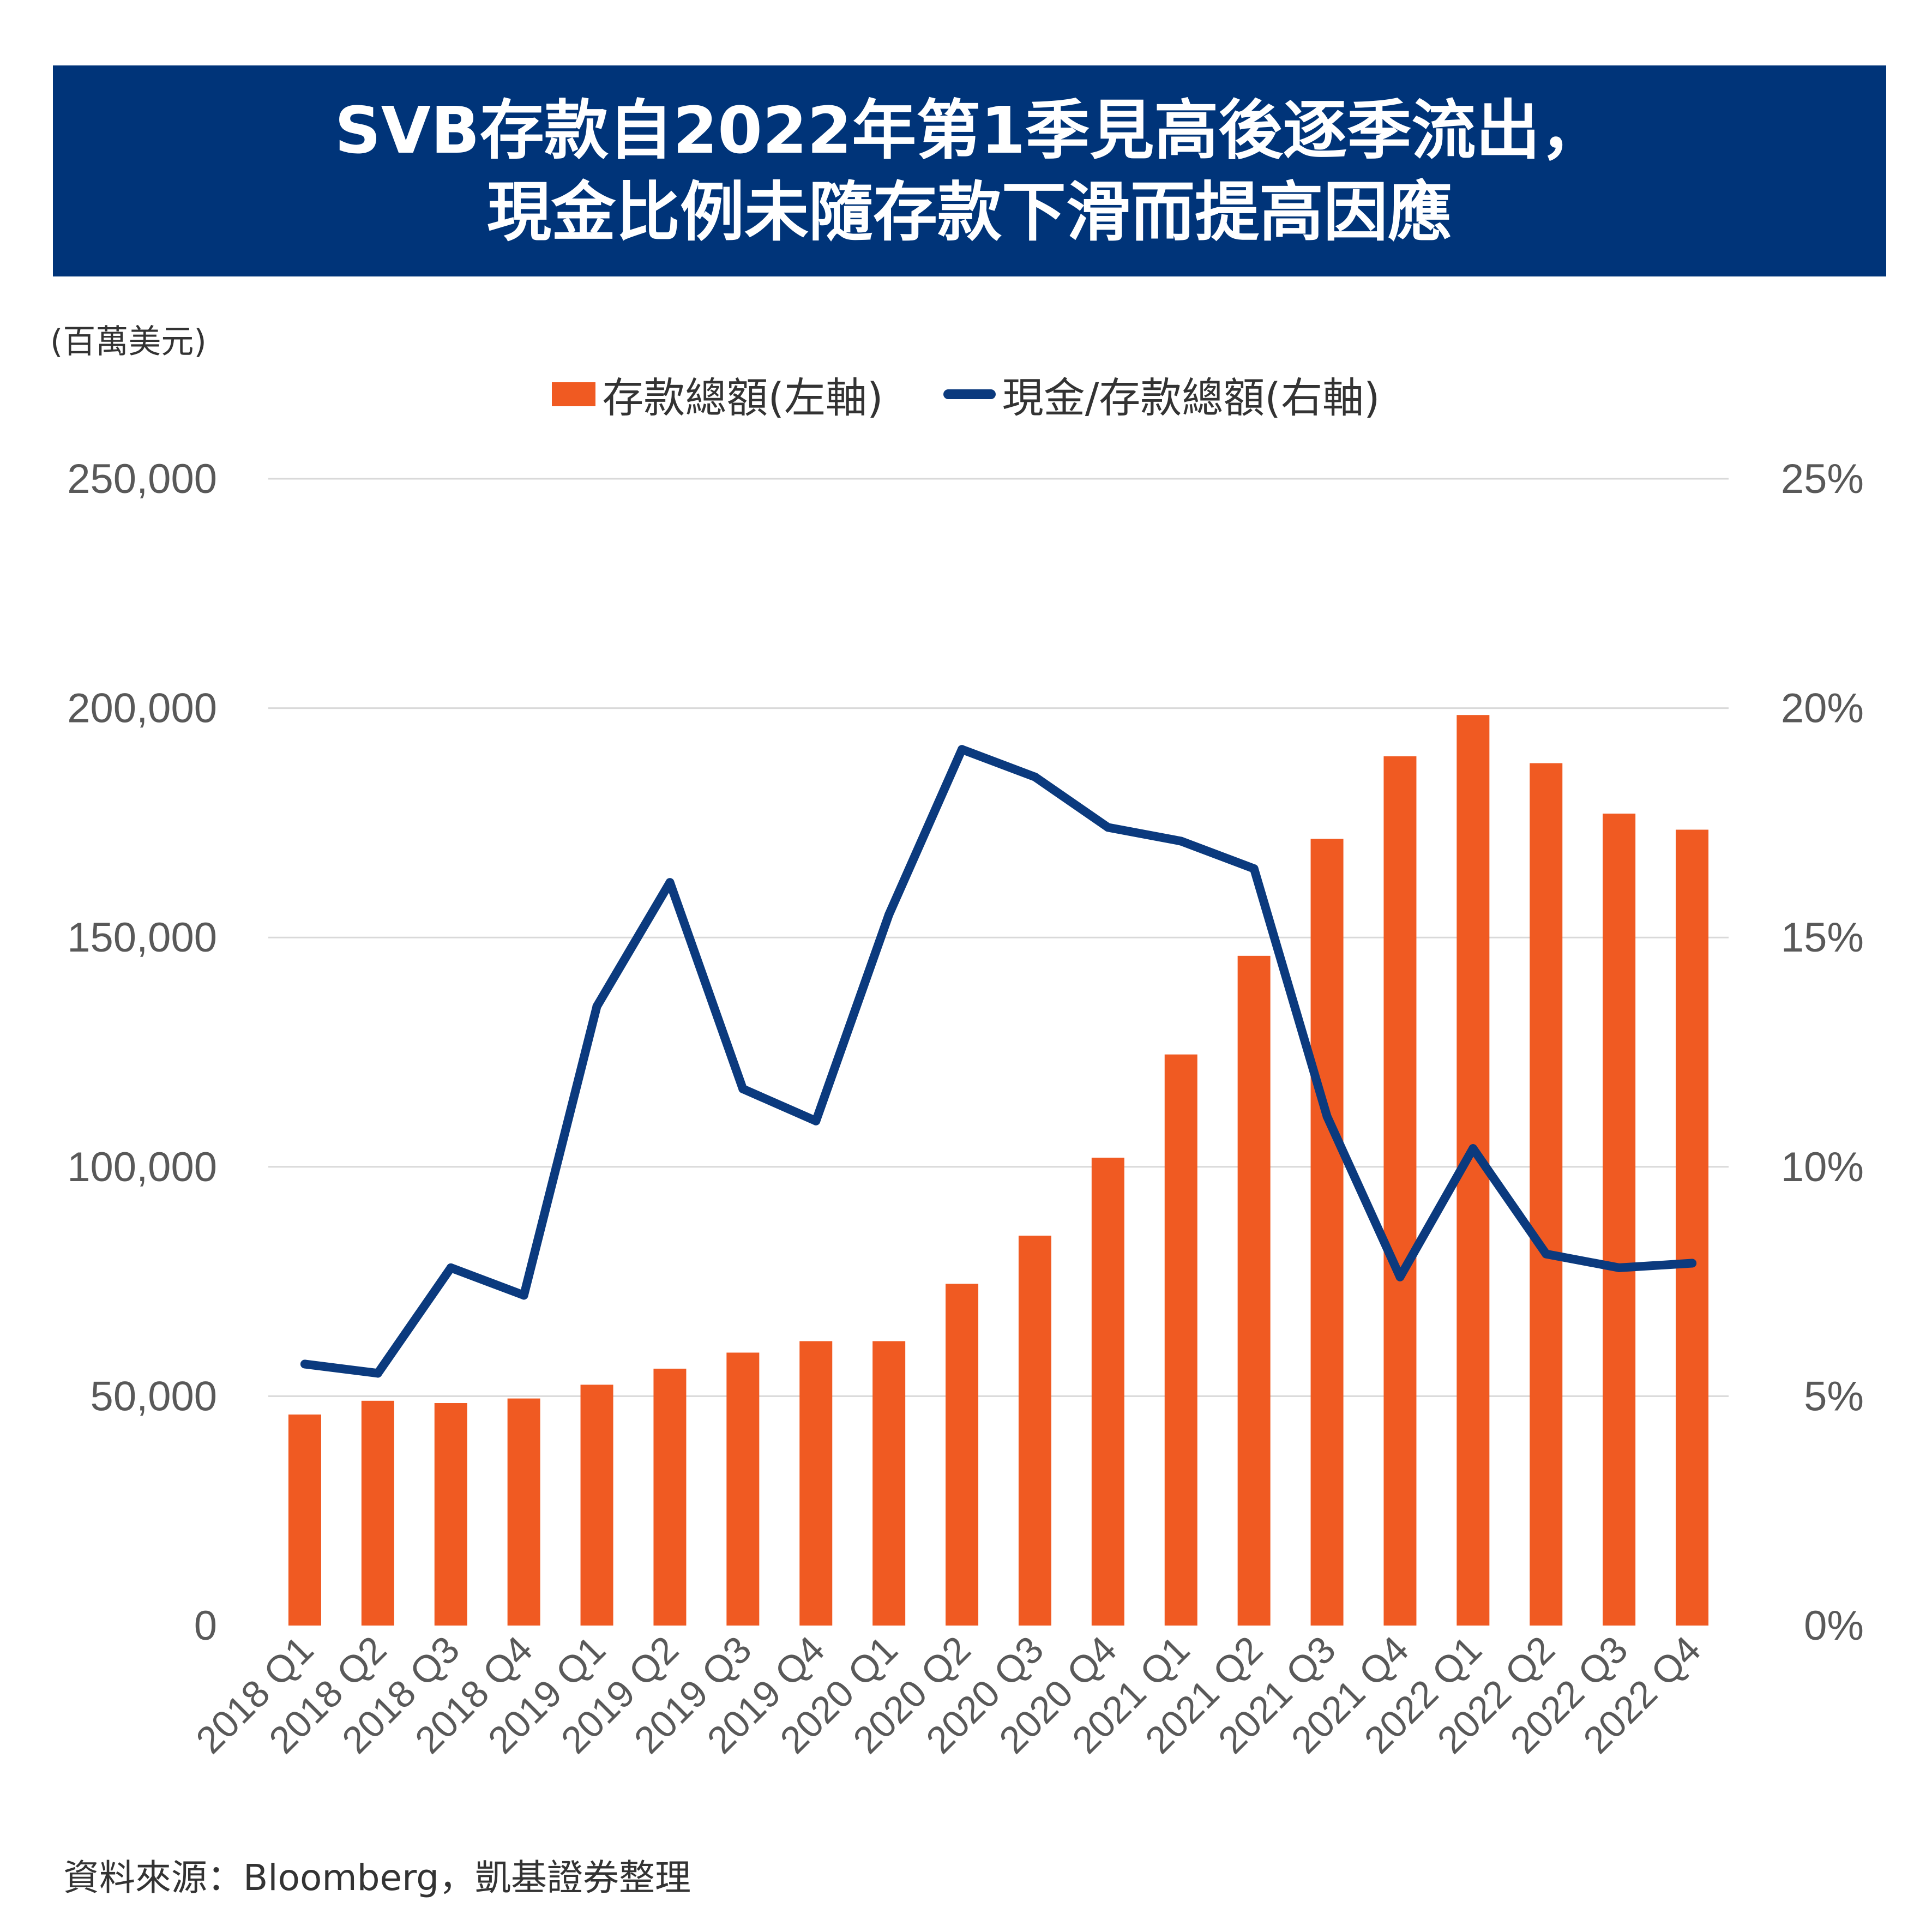 This screenshot has width=1932, height=1932. I want to click on right-tick-label-3: 15%, so click(1822, 937).